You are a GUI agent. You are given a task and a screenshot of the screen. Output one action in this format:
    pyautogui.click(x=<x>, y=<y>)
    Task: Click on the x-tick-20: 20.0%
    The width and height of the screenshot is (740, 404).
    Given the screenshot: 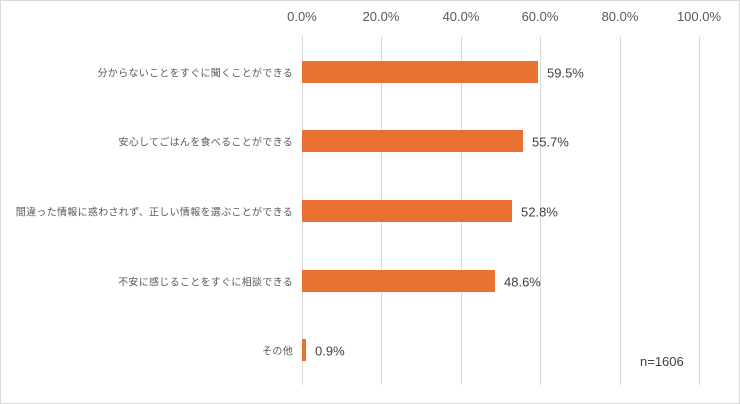 What is the action you would take?
    pyautogui.click(x=381, y=16)
    